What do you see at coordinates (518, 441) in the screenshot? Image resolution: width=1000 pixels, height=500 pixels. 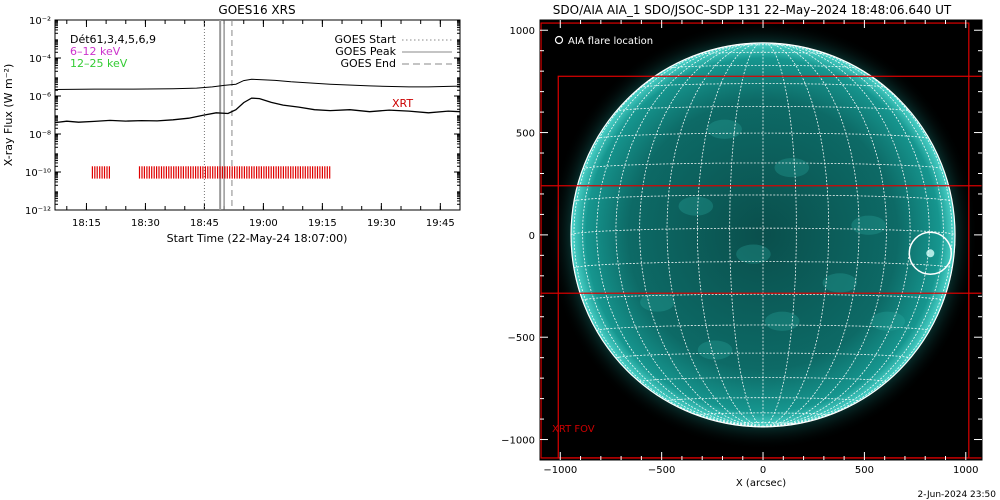 I see `aia-y-tick-label: −1000` at bounding box center [518, 441].